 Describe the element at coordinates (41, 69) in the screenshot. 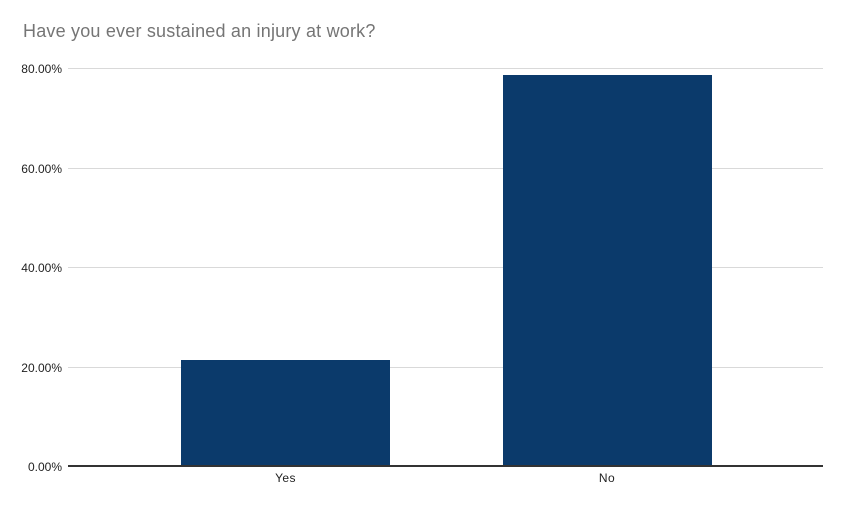

I see `y-axis-tick-label: 80.00%` at that location.